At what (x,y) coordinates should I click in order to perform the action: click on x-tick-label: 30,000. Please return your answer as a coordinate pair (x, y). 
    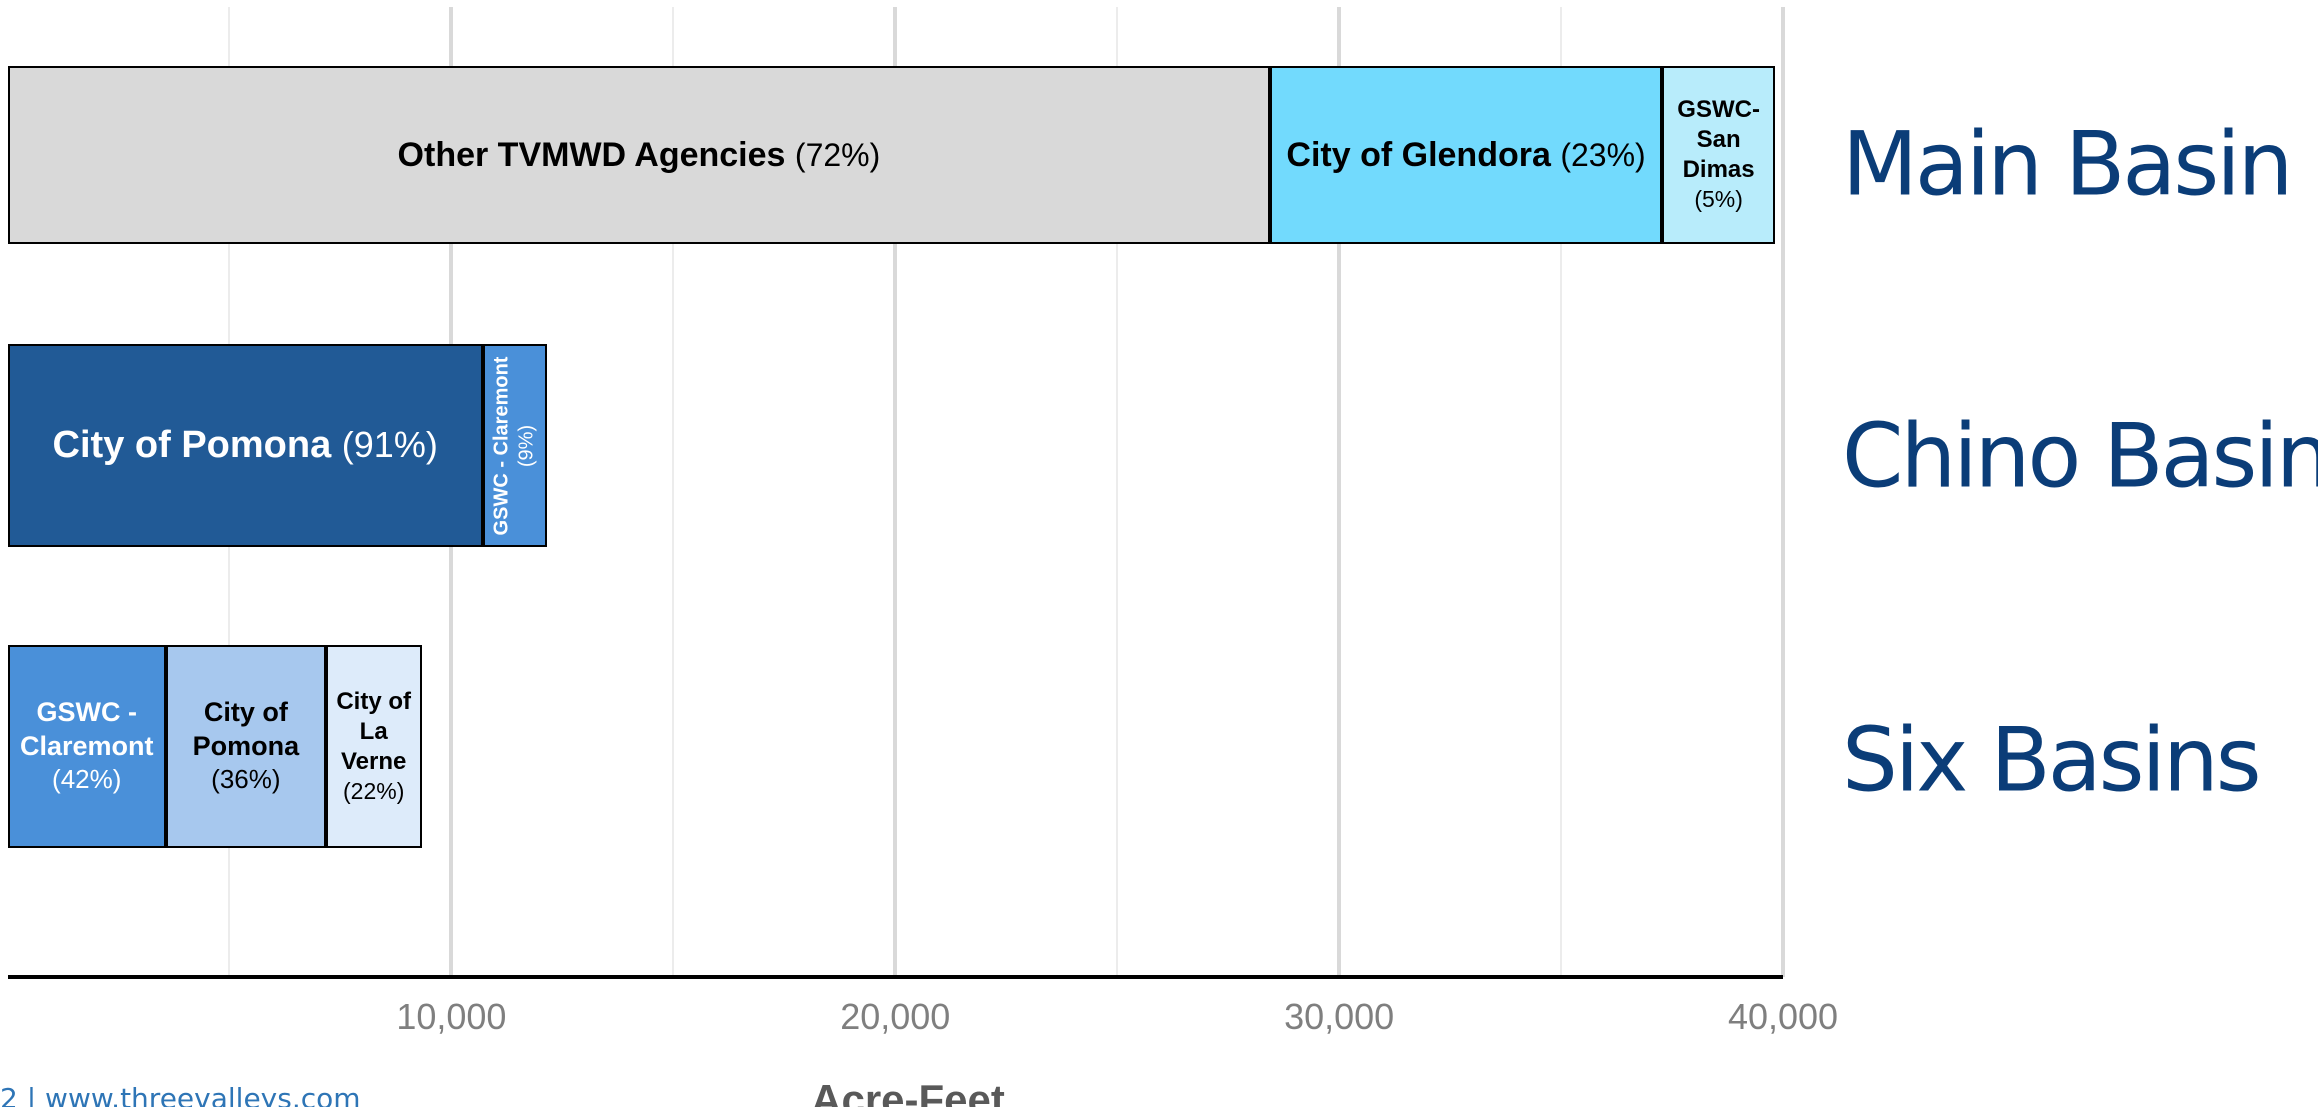
    Looking at the image, I should click on (1339, 1016).